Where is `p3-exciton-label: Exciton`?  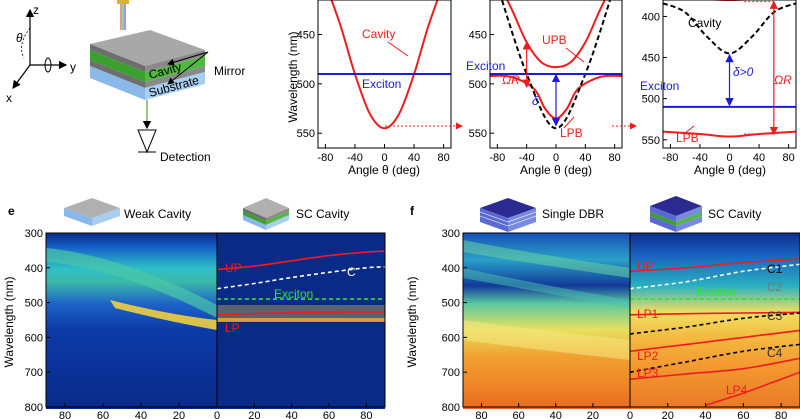 p3-exciton-label: Exciton is located at coordinates (659, 86).